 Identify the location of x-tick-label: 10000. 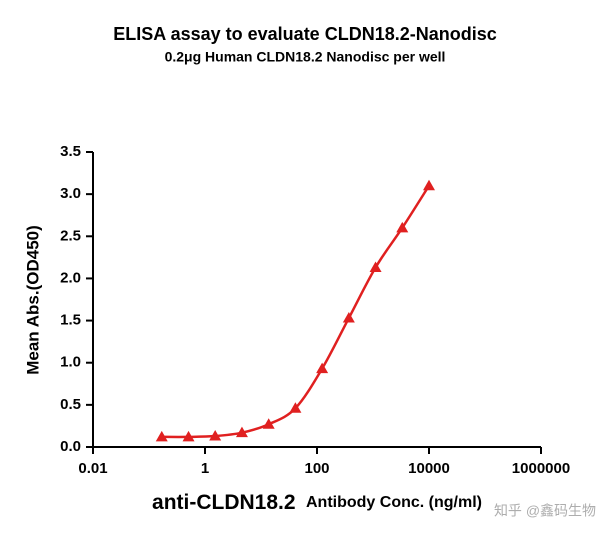
(429, 468).